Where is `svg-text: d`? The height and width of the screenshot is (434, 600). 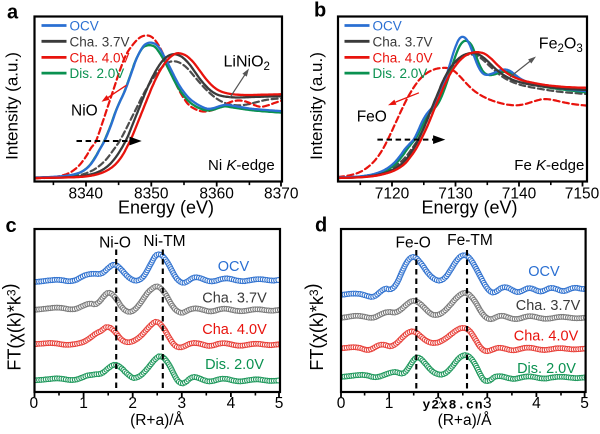 svg-text: d is located at coordinates (321, 226).